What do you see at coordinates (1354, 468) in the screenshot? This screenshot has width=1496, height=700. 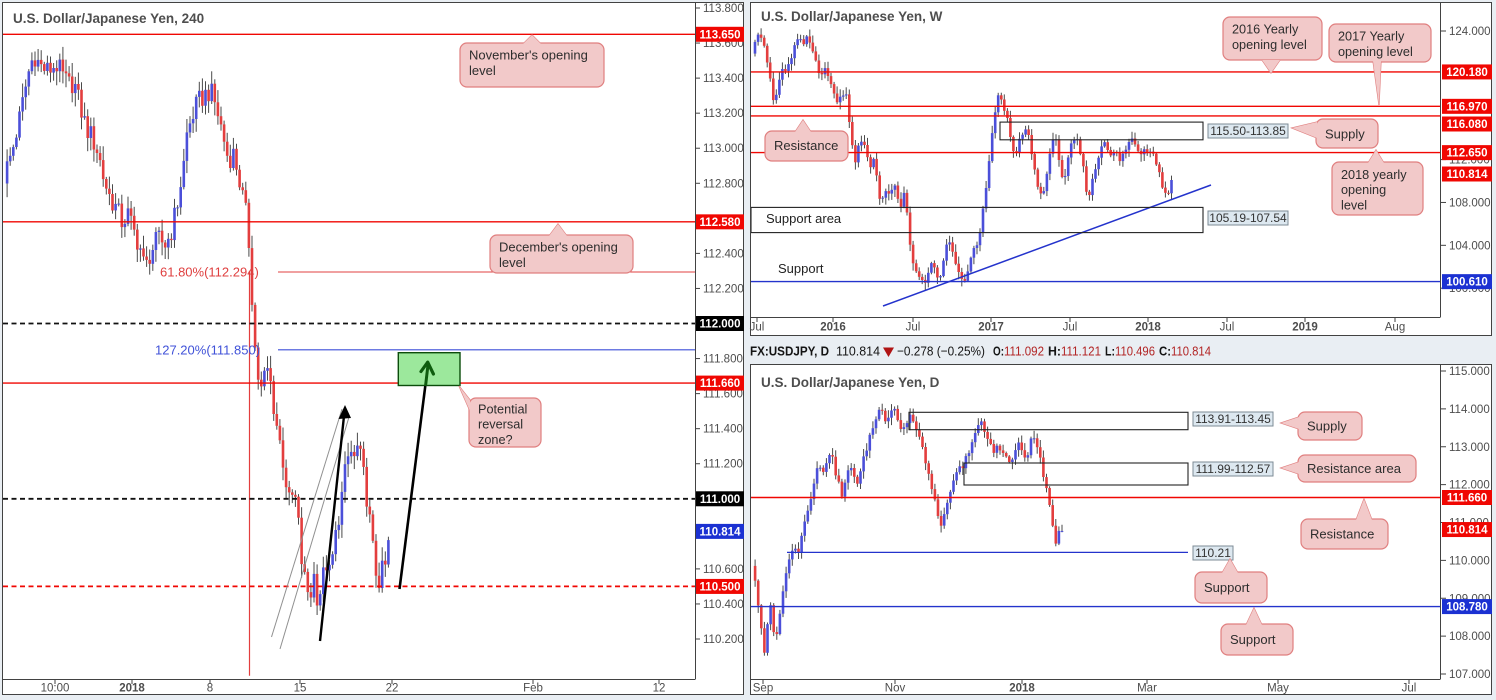 I see `svg-text: Resistance area` at bounding box center [1354, 468].